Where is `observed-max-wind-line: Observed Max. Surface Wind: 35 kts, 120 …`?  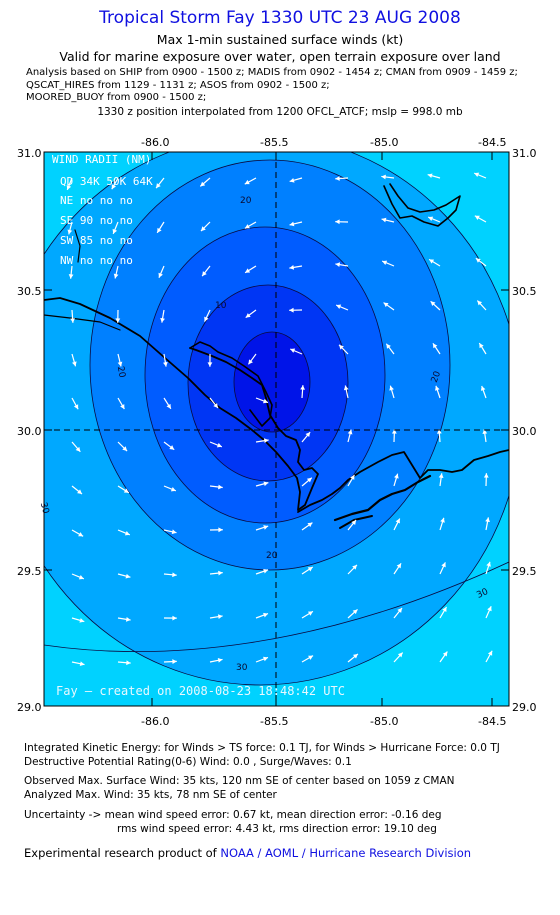
observed-max-wind-line: Observed Max. Surface Wind: 35 kts, 120 … is located at coordinates (239, 781).